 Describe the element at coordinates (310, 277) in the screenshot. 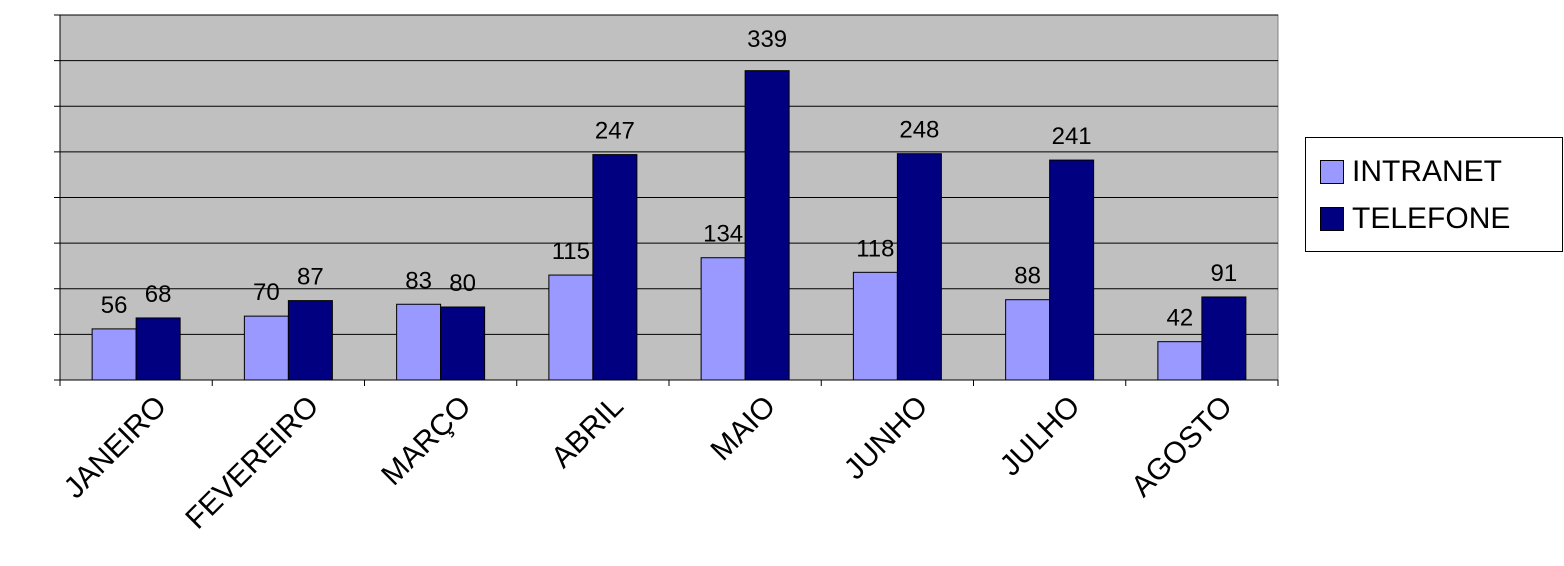

I see `data-label-telefone: 87` at that location.